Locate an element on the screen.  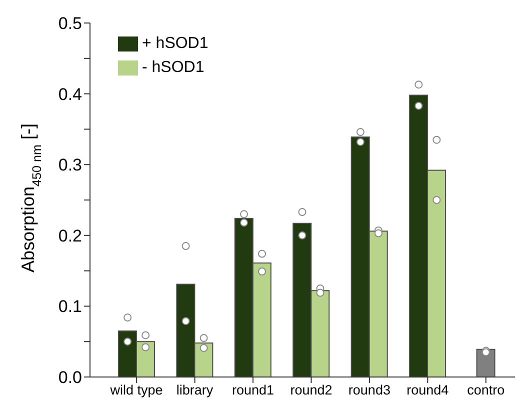
legend-label: - hSOD1 is located at coordinates (173, 67).